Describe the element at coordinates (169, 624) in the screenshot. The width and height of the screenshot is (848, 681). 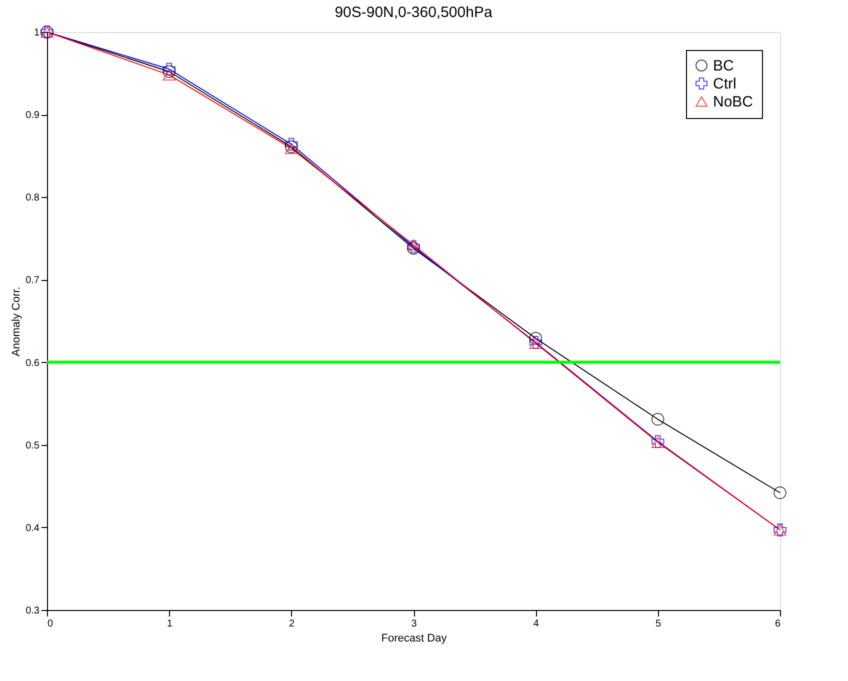
I see `x-tick-label: 1` at that location.